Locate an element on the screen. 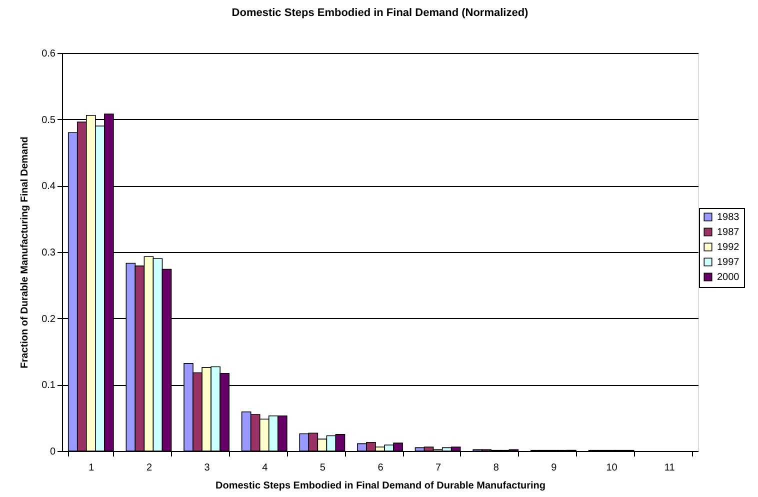 The width and height of the screenshot is (758, 497). x-tick-label: 4 is located at coordinates (265, 468).